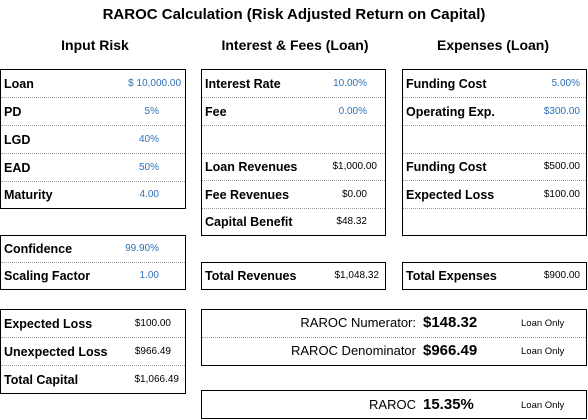 Image resolution: width=588 pixels, height=420 pixels. I want to click on row-funding-cost-rate: Funding Cost 5.00%, so click(494, 84).